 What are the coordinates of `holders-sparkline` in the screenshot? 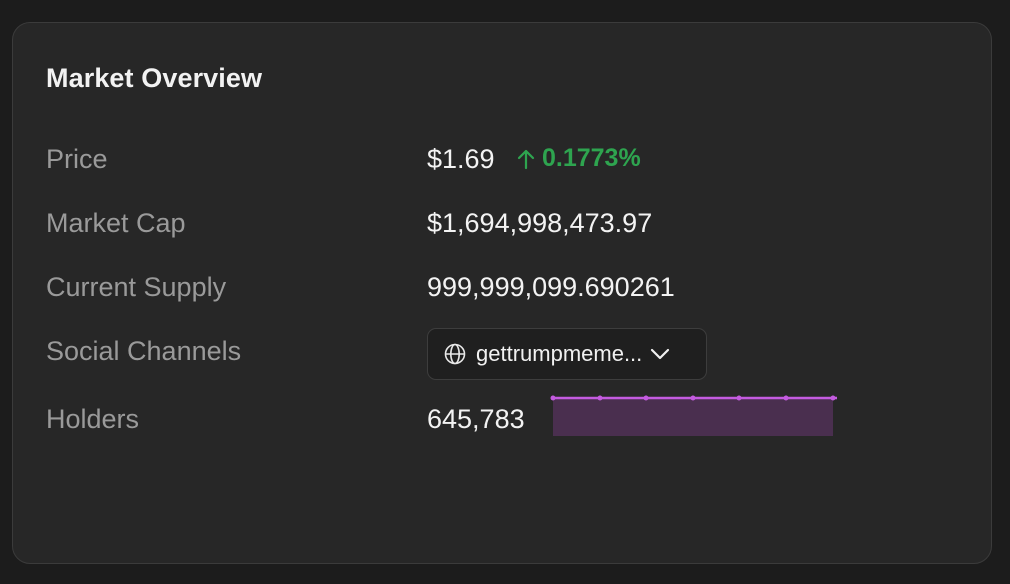 It's located at (693, 415).